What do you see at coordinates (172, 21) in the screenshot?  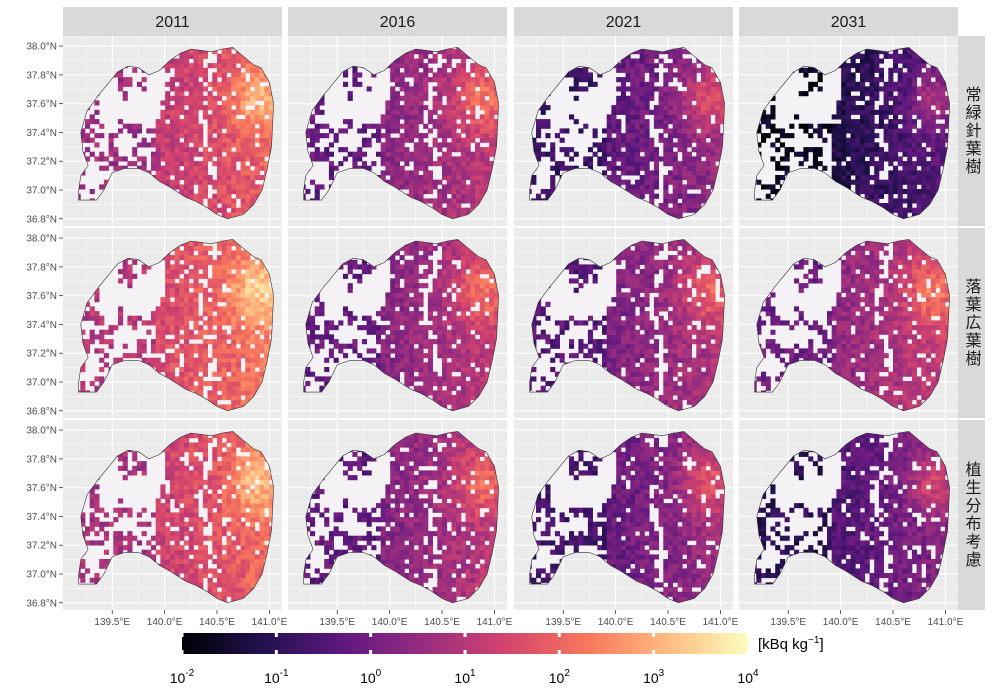 I see `column-strip-2011` at bounding box center [172, 21].